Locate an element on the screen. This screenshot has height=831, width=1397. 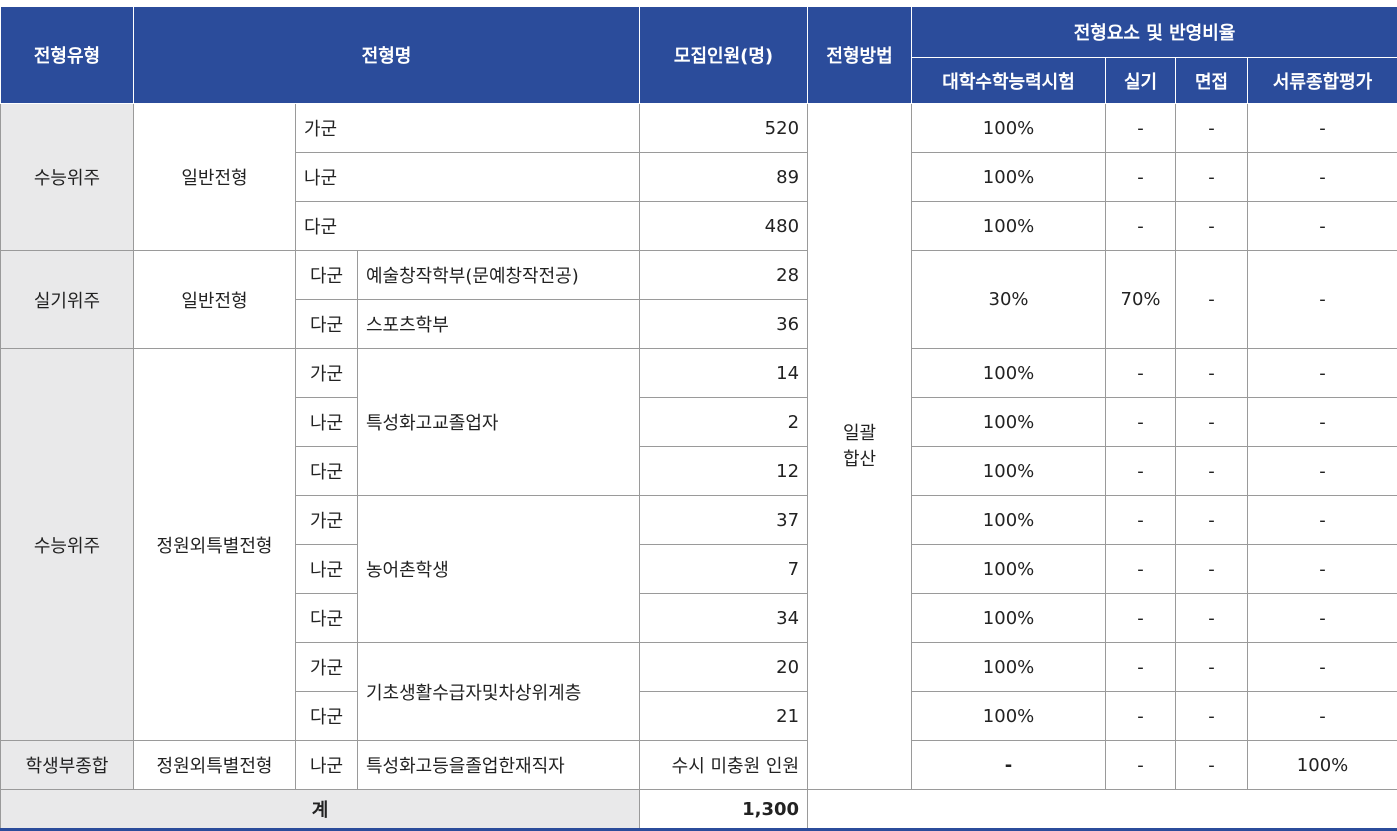
table-row: 나군 2 100% - - - is located at coordinates (699, 422).